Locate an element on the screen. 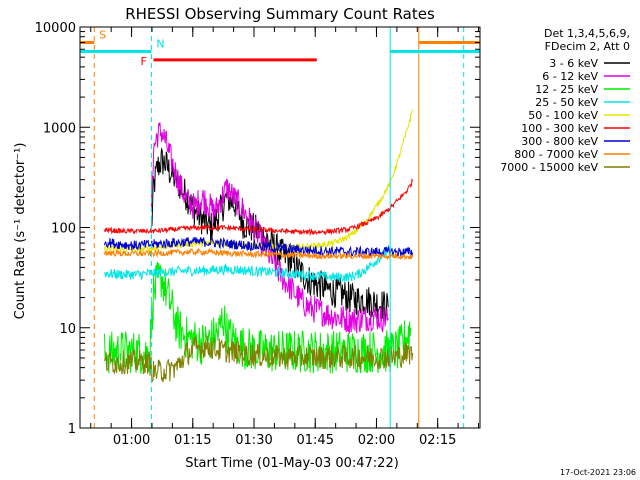 This screenshot has width=640, height=480. legend-entry-5: 100 - 300 keV is located at coordinates (559, 128).